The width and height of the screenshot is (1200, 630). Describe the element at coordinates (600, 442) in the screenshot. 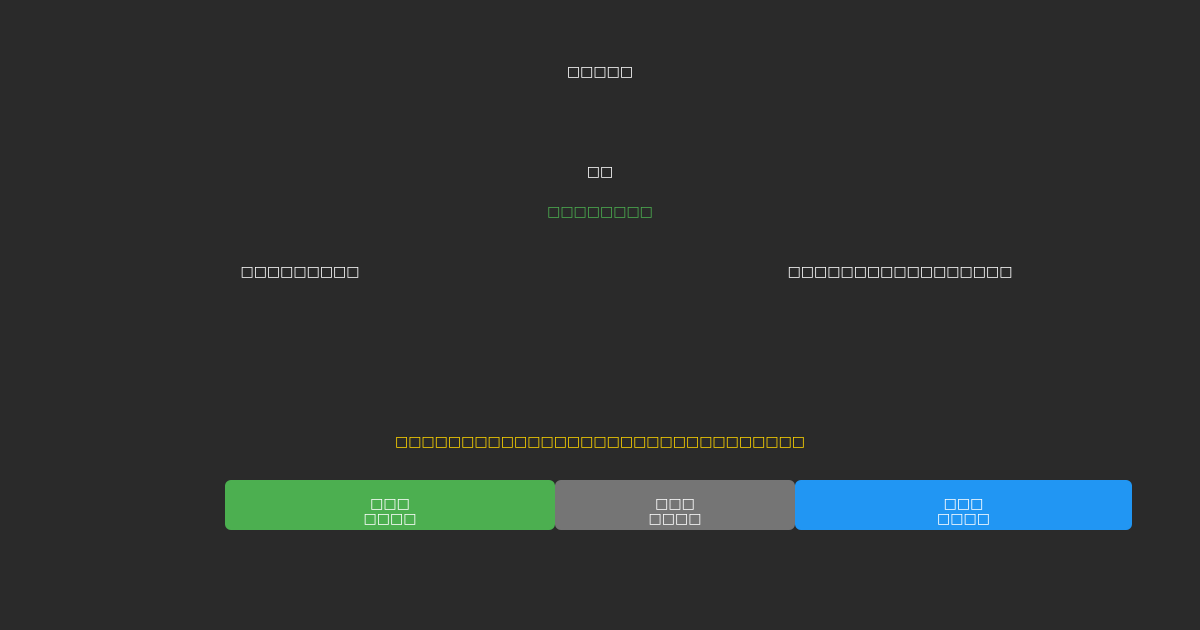

I see `notice-text: □□□□□□□□□□□□□□□□□□□□□□□□□□□□□□□` at that location.